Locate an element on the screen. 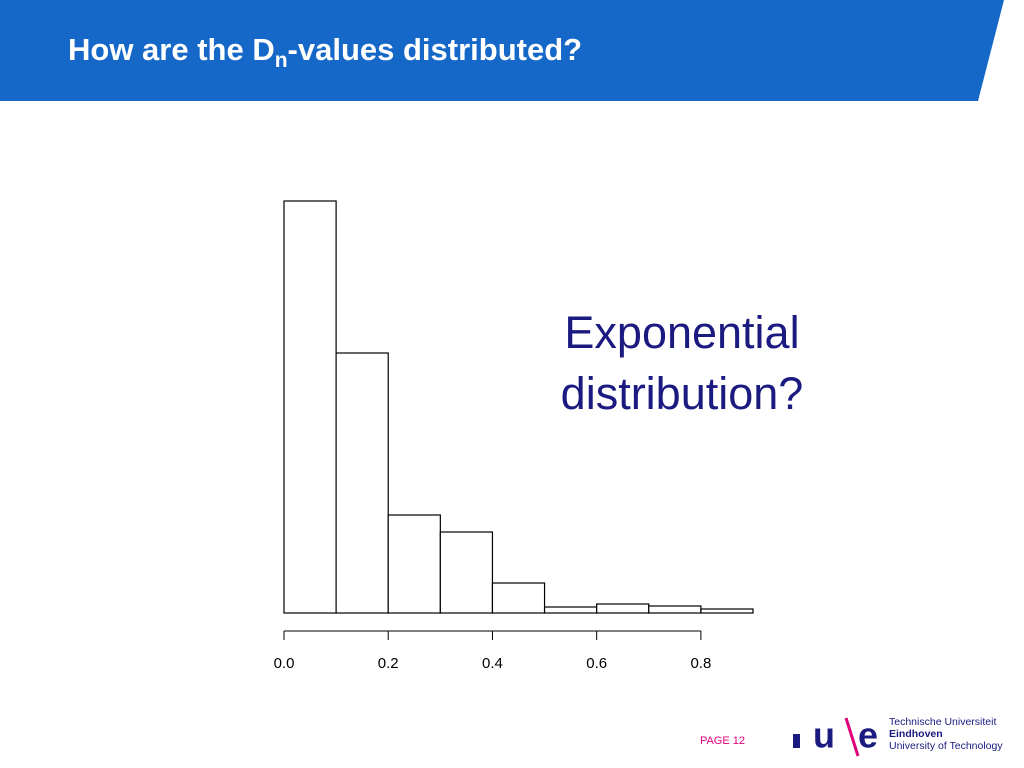 The height and width of the screenshot is (768, 1024). annotation: Exponential is located at coordinates (681, 332).